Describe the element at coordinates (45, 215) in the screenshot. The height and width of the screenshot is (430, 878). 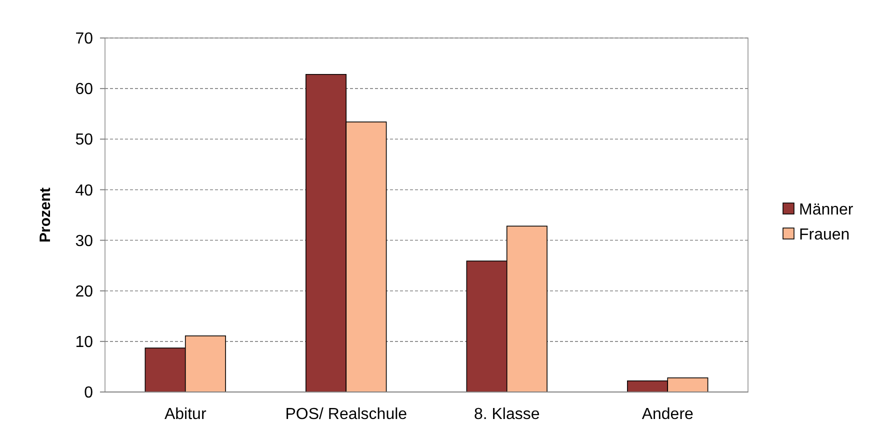
I see `y-axis-title: Prozent` at that location.